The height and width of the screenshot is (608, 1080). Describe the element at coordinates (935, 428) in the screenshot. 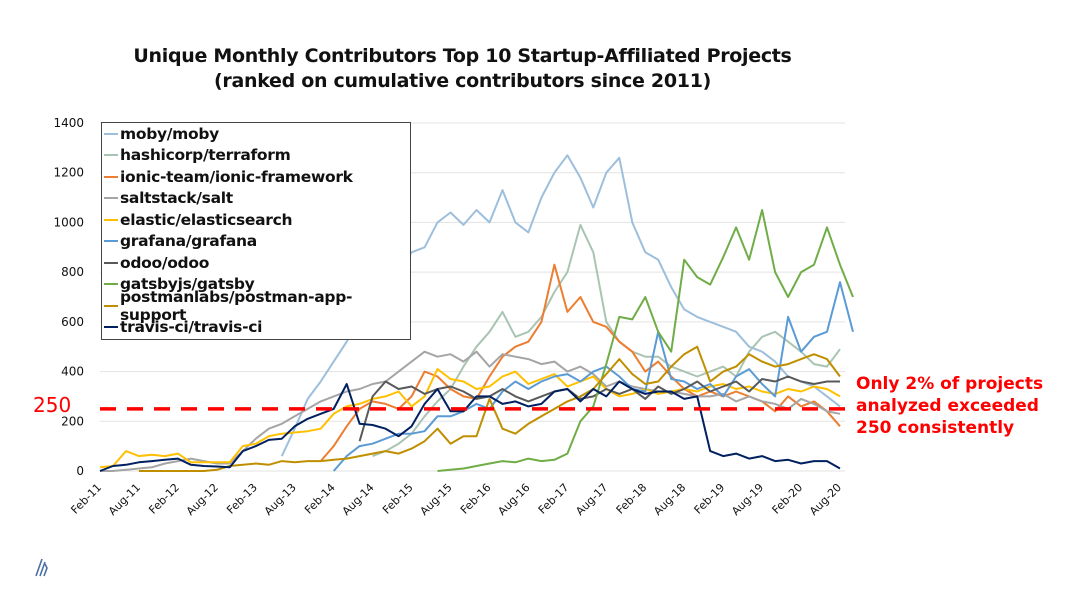

I see `annotation-line: 250 consistently` at that location.